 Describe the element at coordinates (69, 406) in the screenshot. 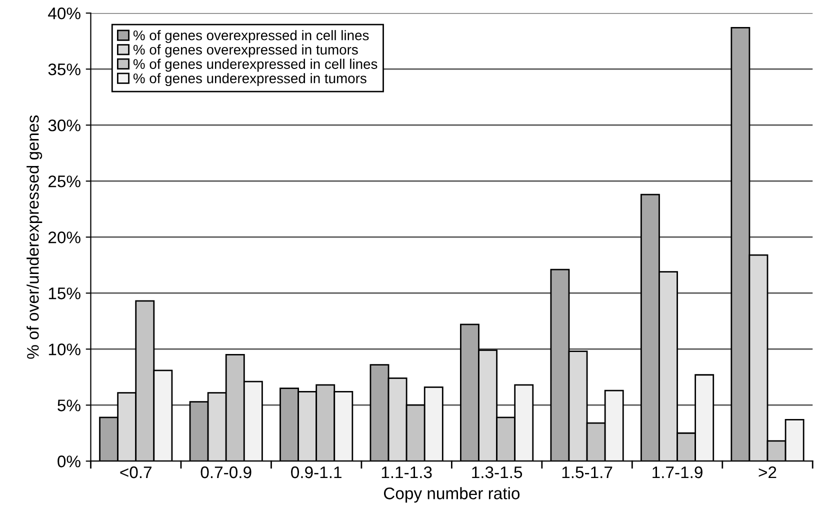

I see `y-tick-label: 5%` at that location.